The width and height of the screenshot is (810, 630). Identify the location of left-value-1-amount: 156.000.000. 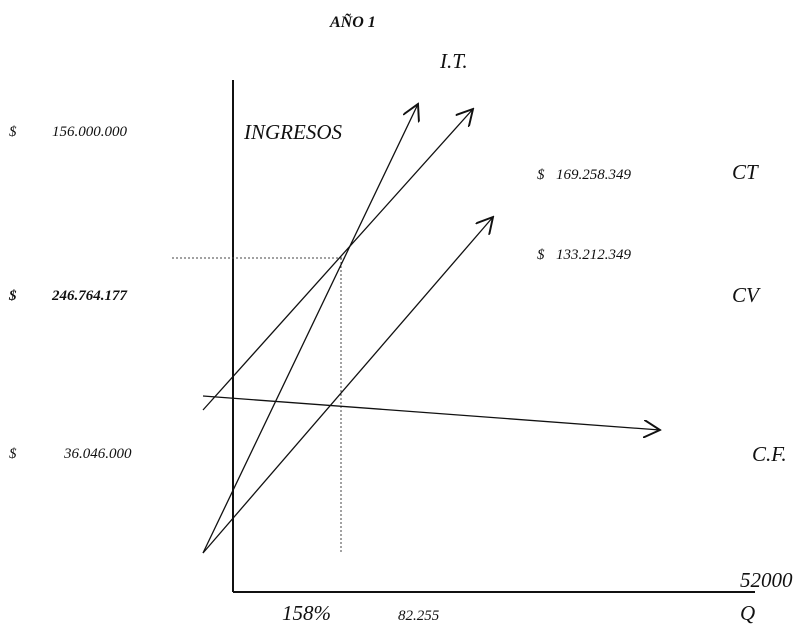
(89, 132).